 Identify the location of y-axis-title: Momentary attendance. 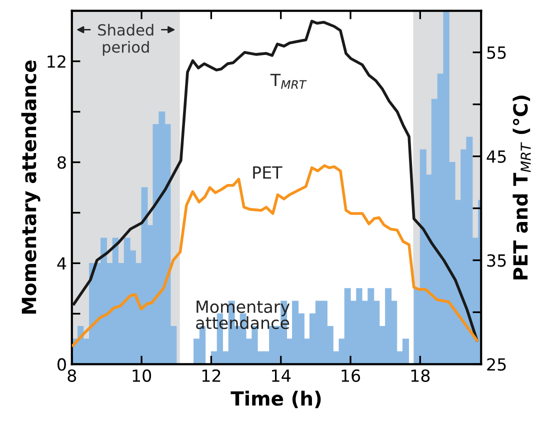
(30, 187).